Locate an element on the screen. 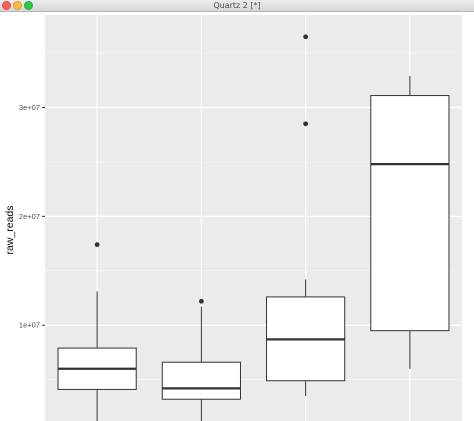 This screenshot has width=474, height=421. minimize-window-button is located at coordinates (17, 5).